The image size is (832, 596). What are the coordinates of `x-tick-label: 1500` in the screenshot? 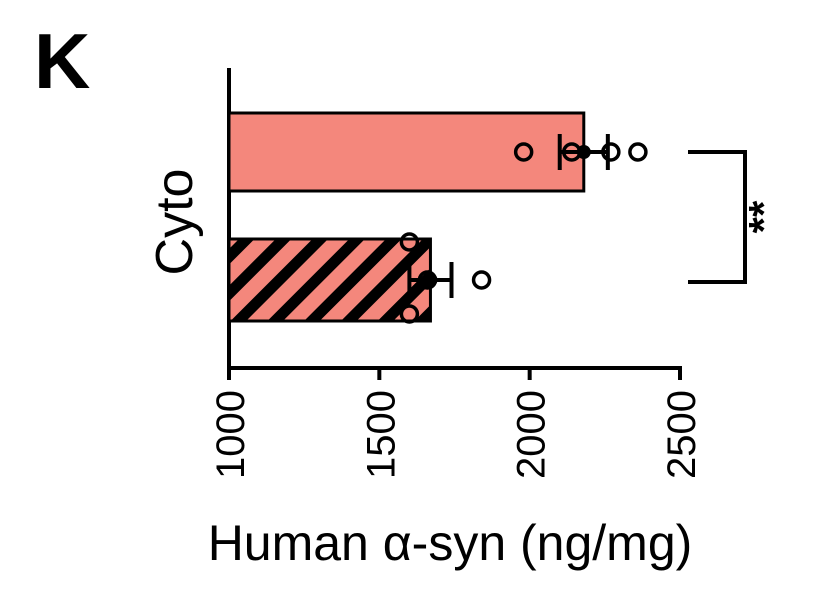 It's located at (381, 434).